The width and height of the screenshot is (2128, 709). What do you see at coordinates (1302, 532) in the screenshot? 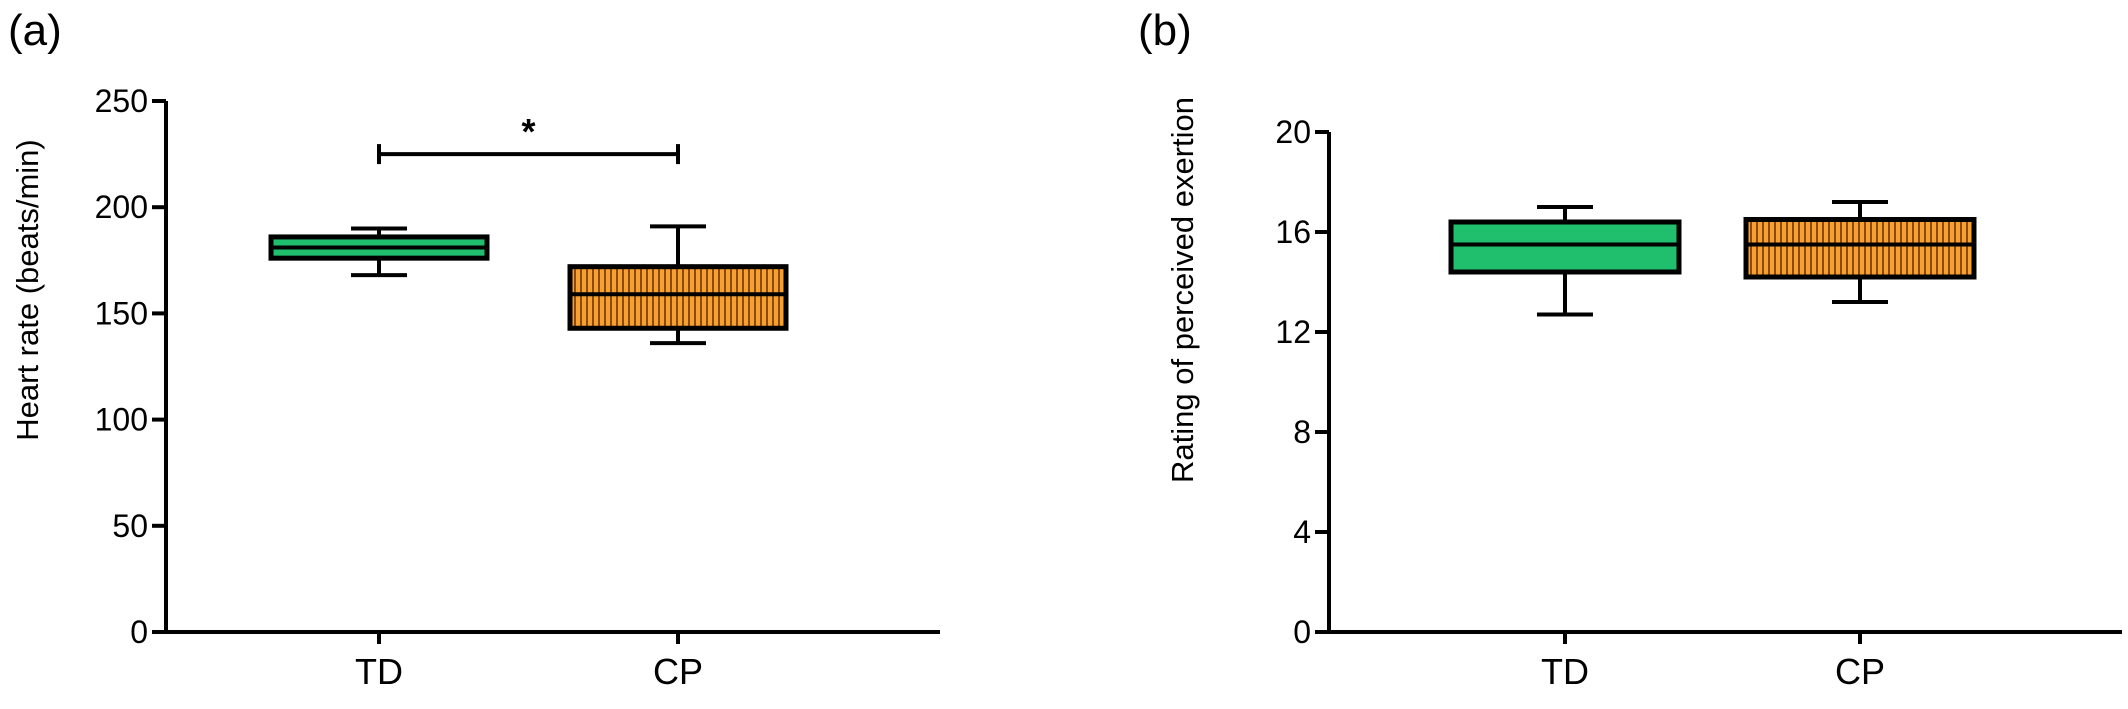
I see `y-tick-label-b: 4` at bounding box center [1302, 532].